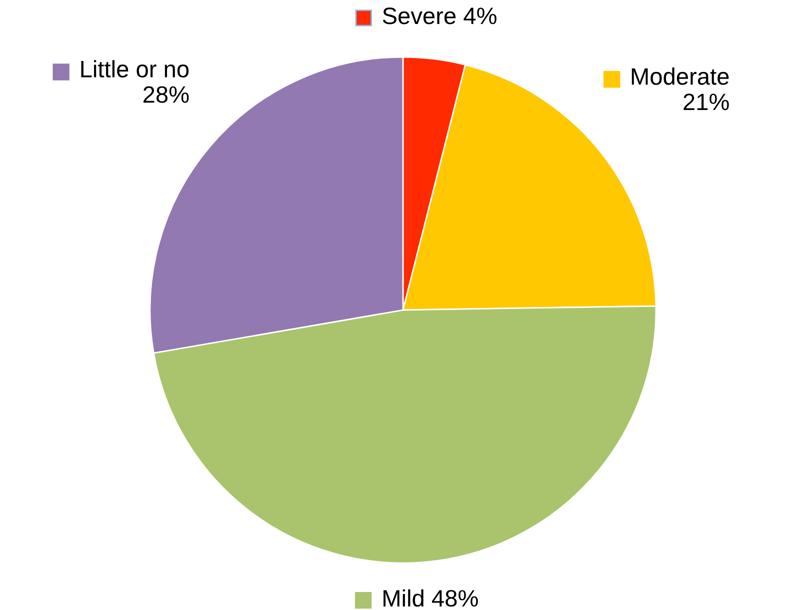  What do you see at coordinates (706, 102) in the screenshot?
I see `data-label: 21%` at bounding box center [706, 102].